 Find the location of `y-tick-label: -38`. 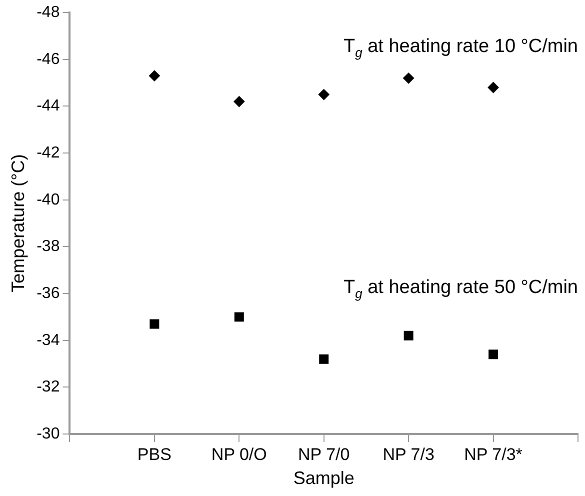

y-tick-label: -38 is located at coordinates (48, 247).